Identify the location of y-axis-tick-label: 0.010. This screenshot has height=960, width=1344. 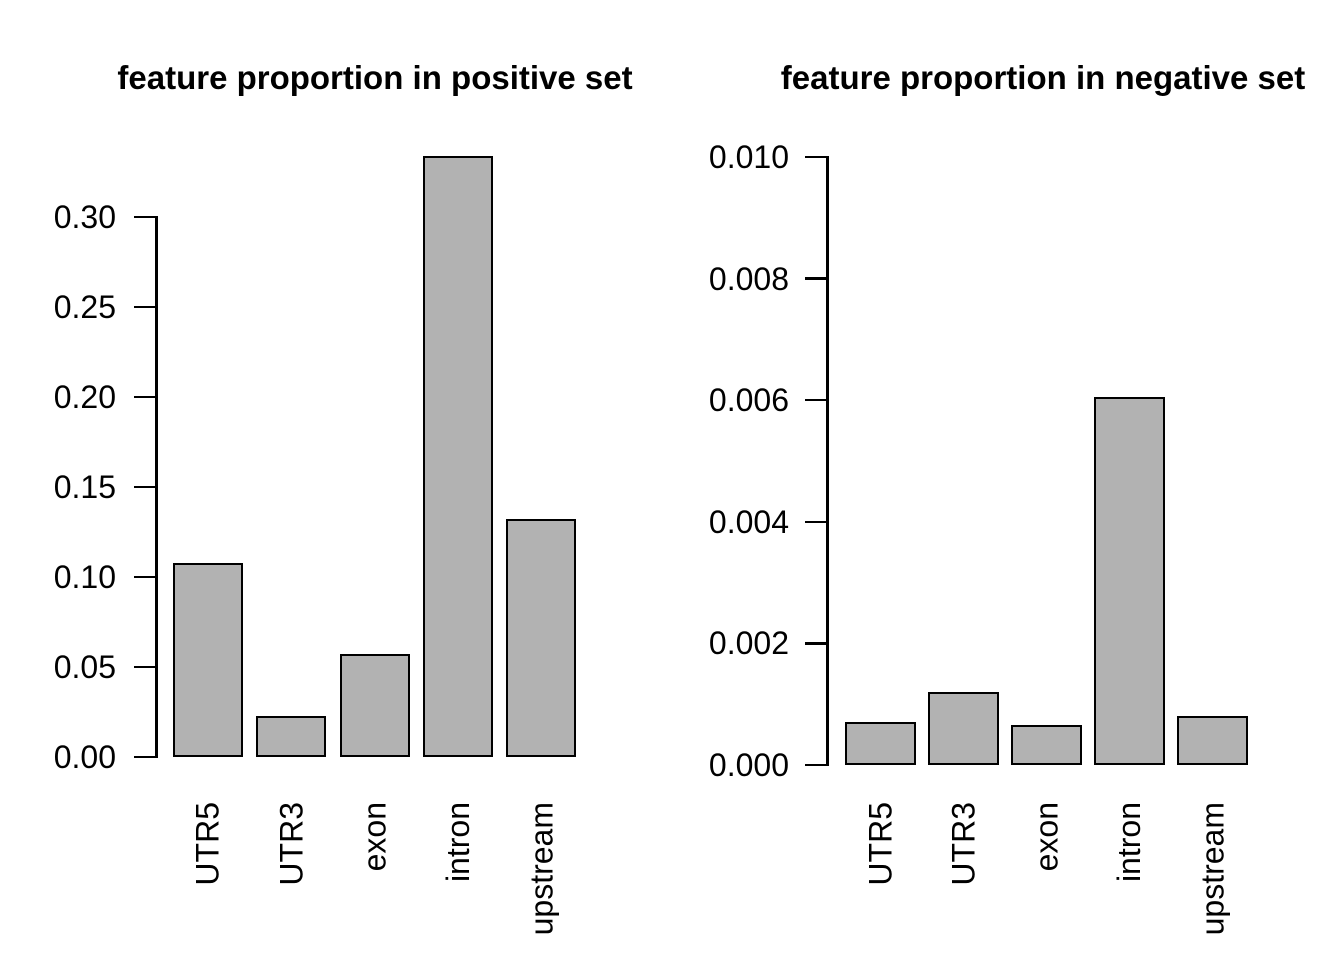
(748, 157).